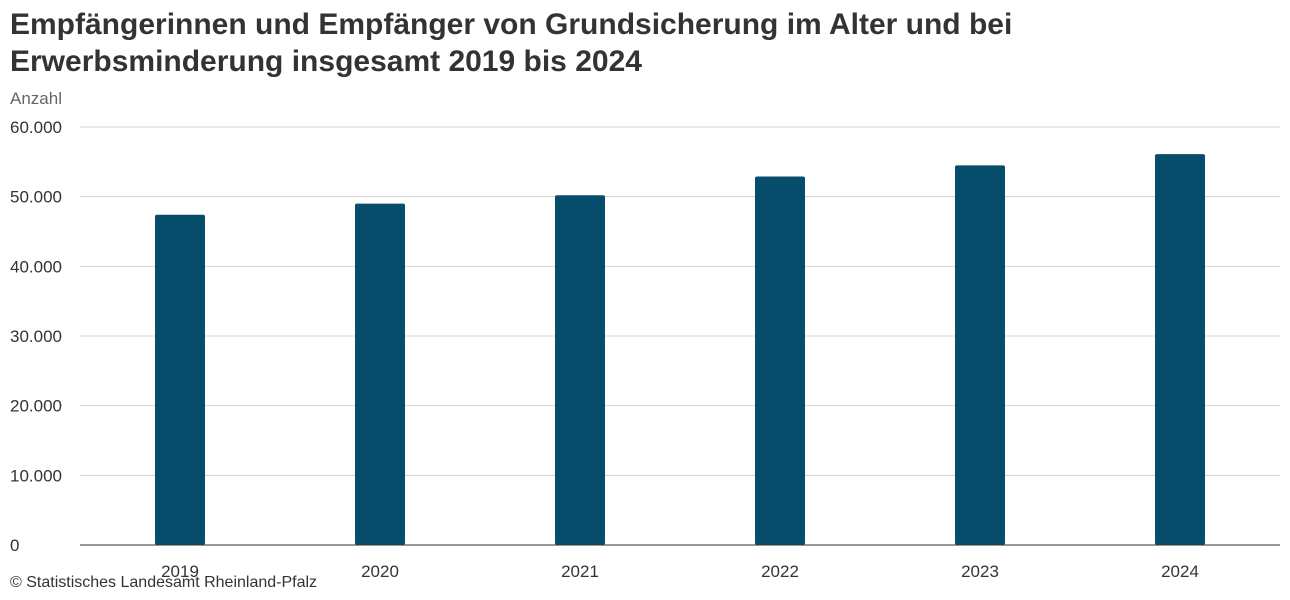  Describe the element at coordinates (580, 370) in the screenshot. I see `bar-2021` at that location.